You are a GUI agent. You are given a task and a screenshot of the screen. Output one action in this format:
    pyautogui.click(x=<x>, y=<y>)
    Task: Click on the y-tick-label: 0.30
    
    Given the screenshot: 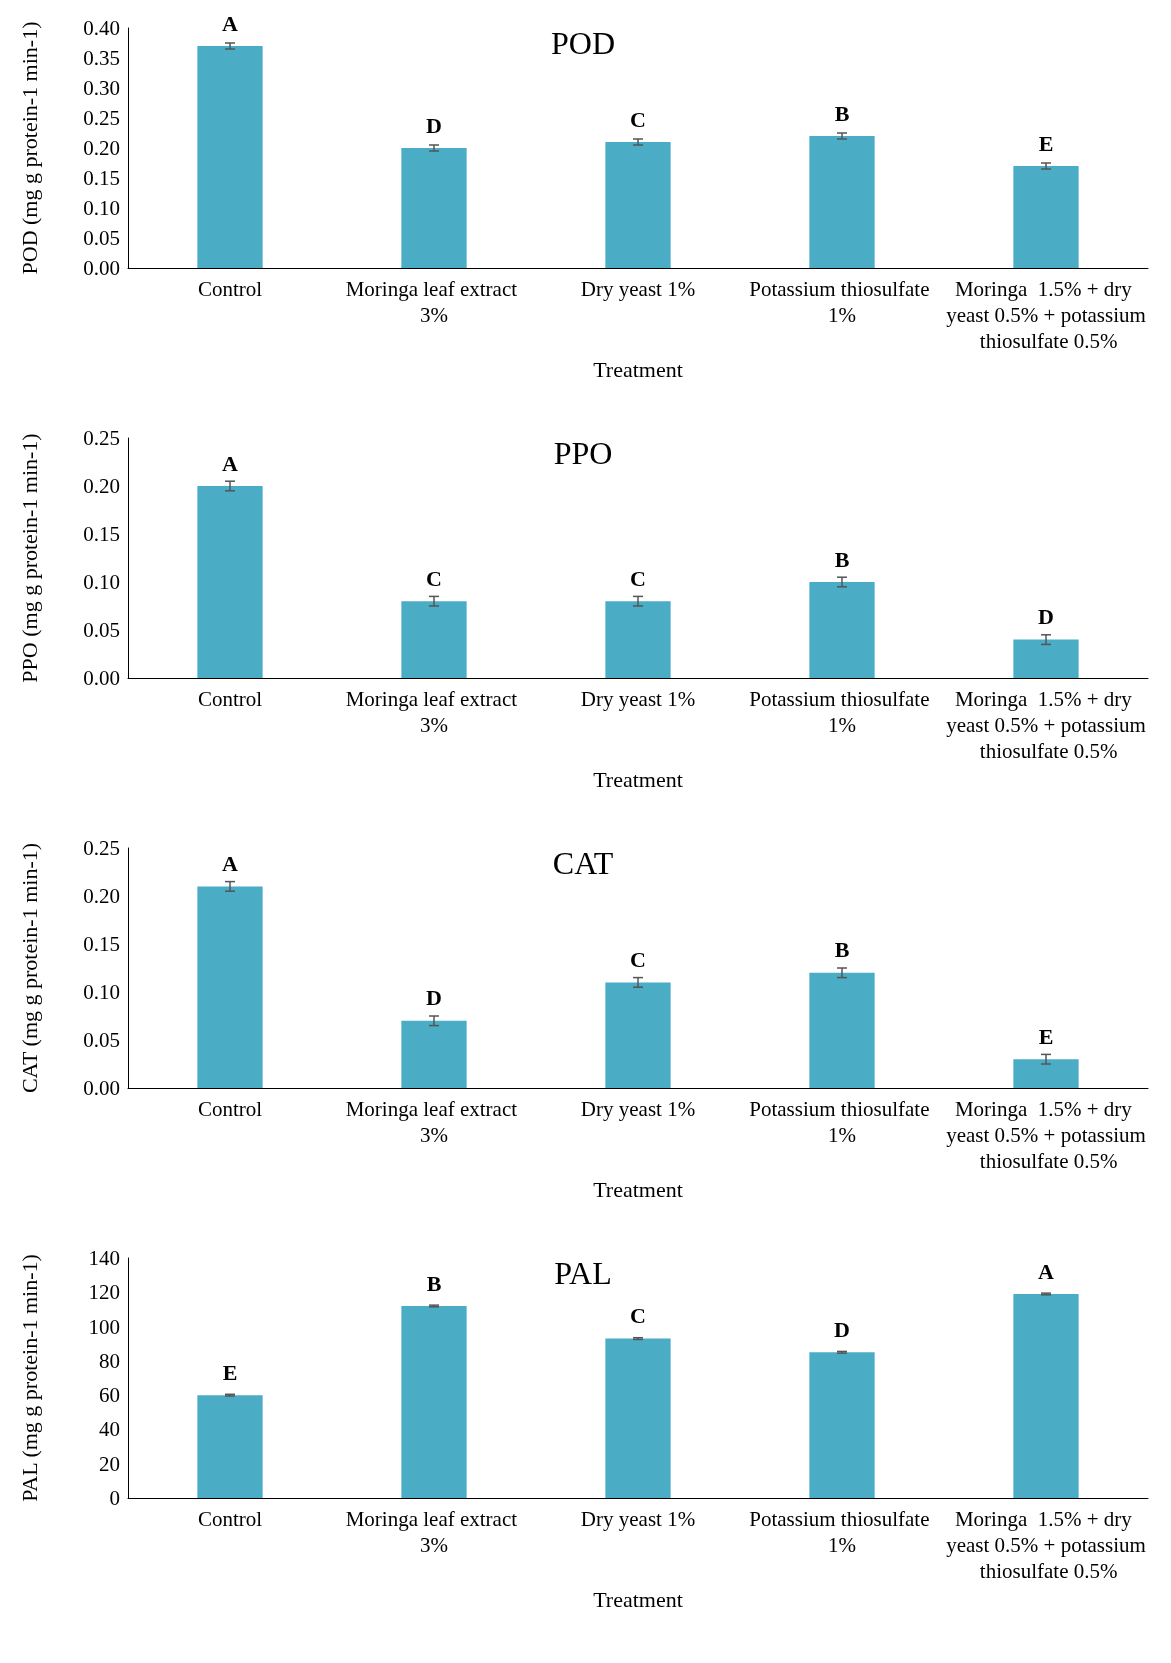 What is the action you would take?
    pyautogui.click(x=101, y=88)
    